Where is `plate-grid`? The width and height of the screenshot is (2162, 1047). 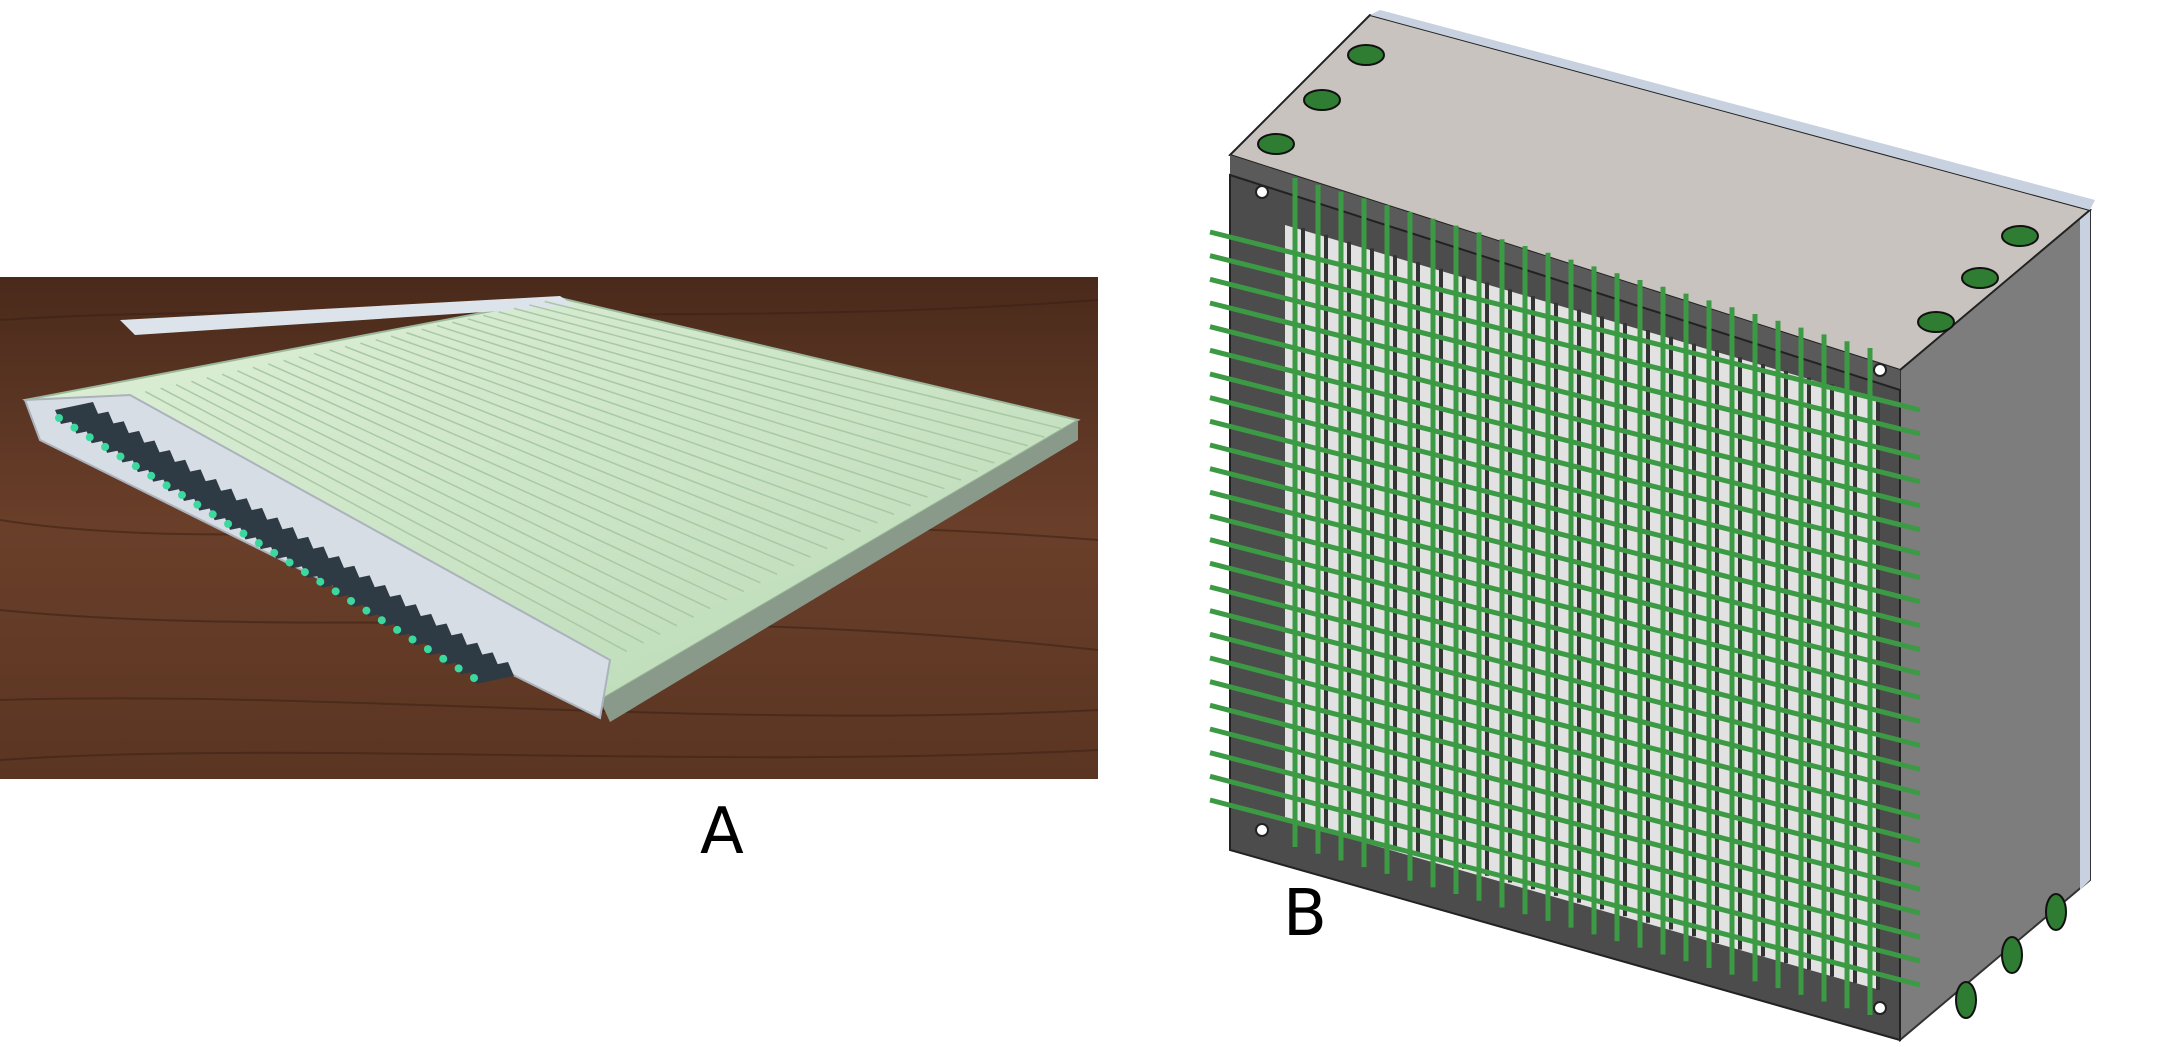
plate-grid is located at coordinates (603, 476).